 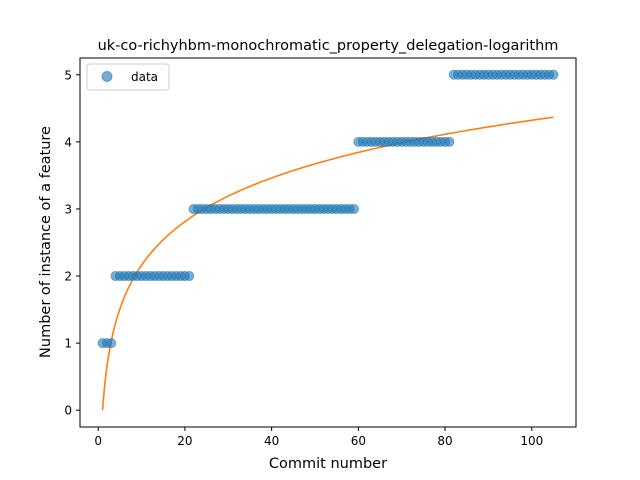 What do you see at coordinates (68, 411) in the screenshot?
I see `y-tick-label: 0` at bounding box center [68, 411].